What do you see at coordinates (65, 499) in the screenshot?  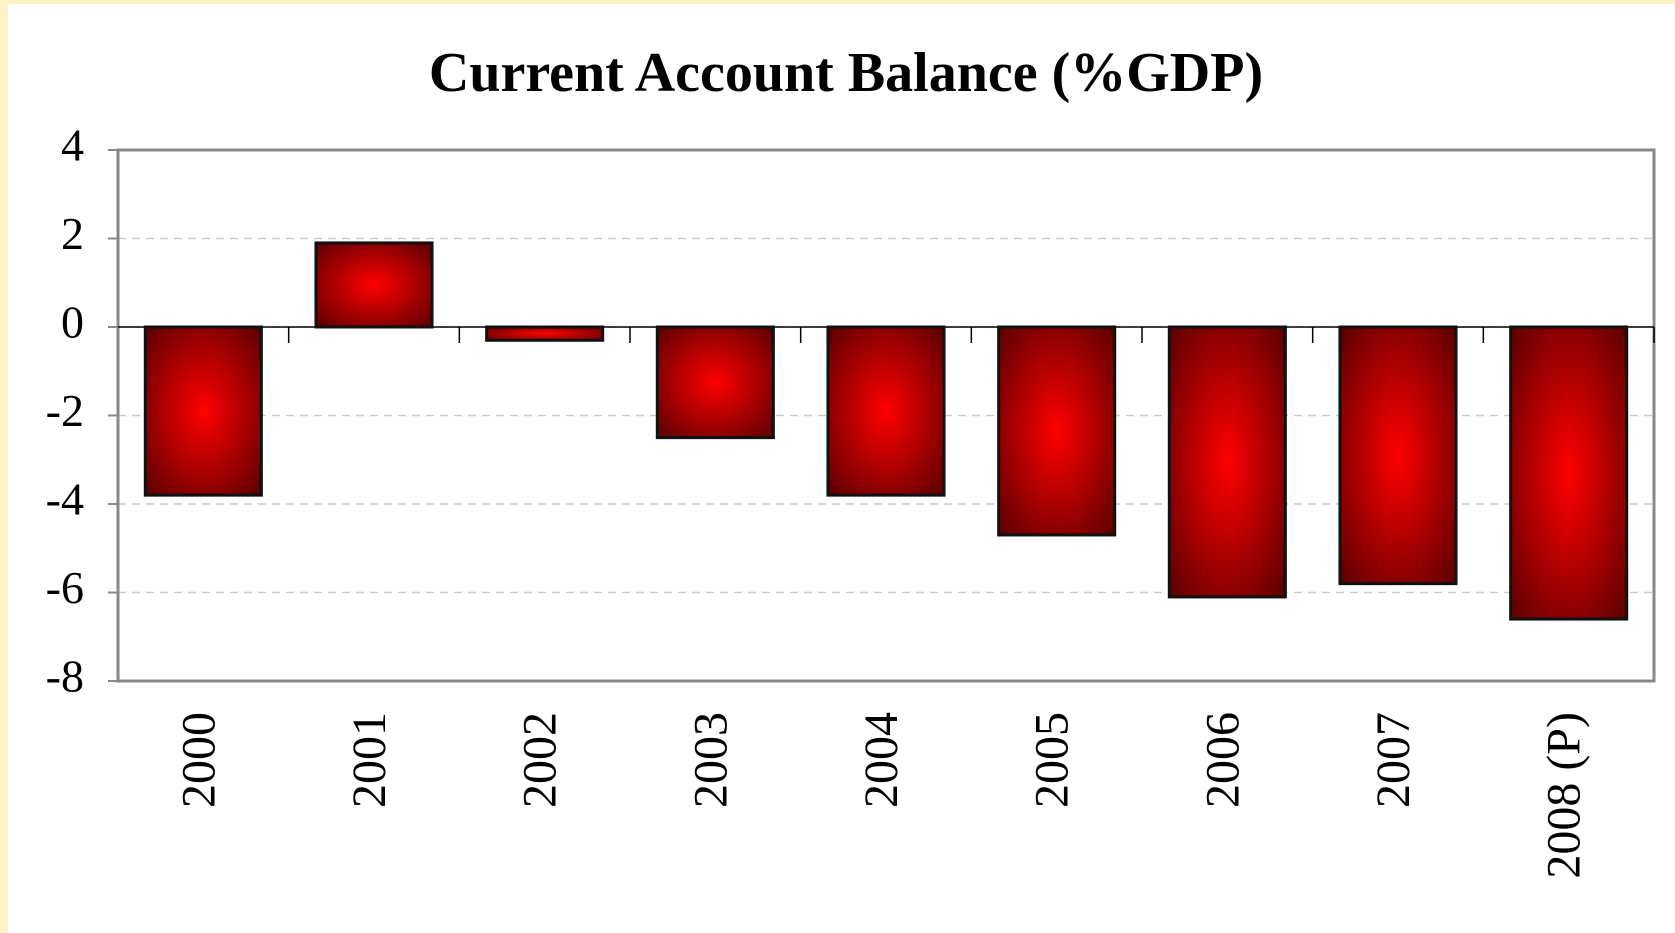 I see `y-tick-label: -4` at bounding box center [65, 499].